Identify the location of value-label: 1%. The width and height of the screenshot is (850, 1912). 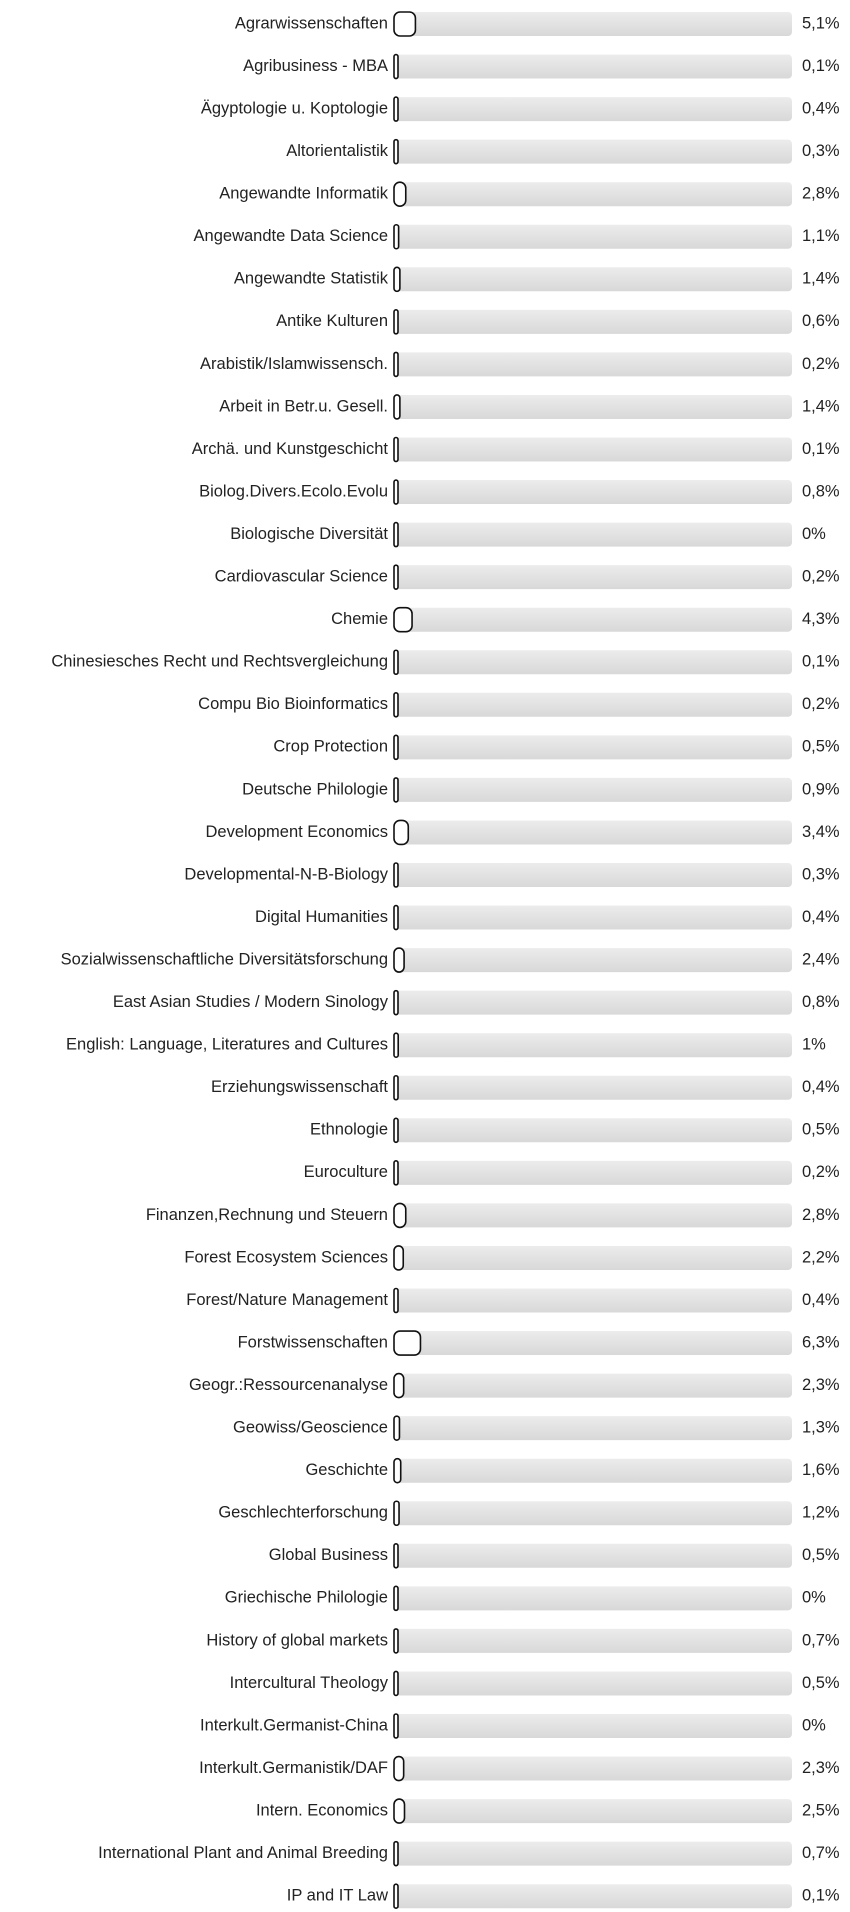
(814, 1045).